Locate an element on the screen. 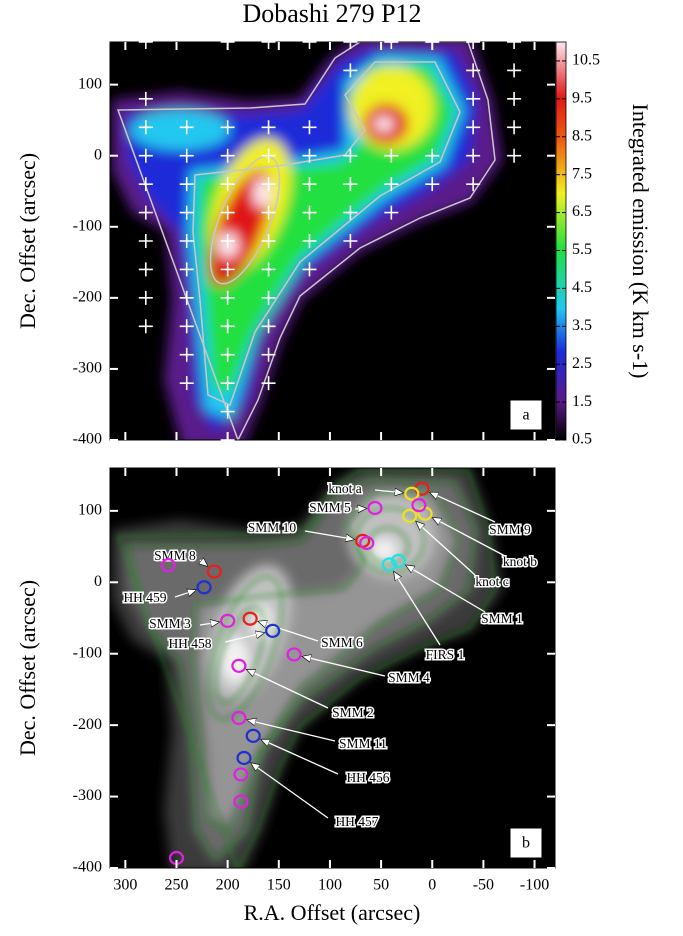  x-tick-label: 300 is located at coordinates (125, 885).